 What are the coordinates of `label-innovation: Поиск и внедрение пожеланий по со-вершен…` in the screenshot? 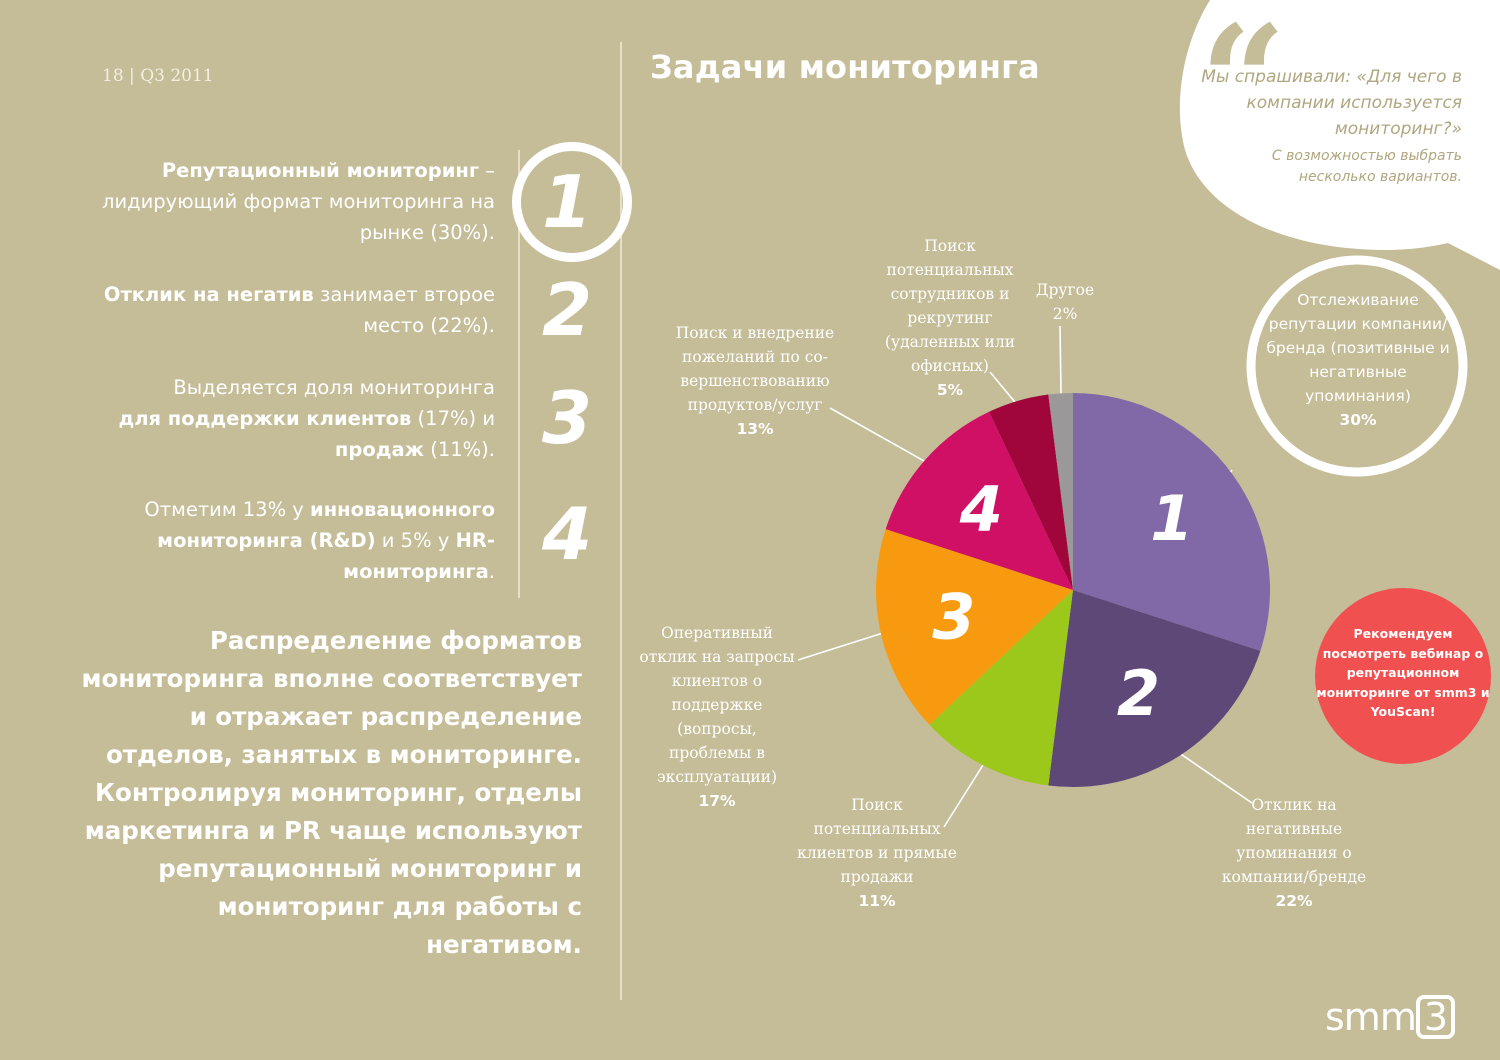 It's located at (755, 381).